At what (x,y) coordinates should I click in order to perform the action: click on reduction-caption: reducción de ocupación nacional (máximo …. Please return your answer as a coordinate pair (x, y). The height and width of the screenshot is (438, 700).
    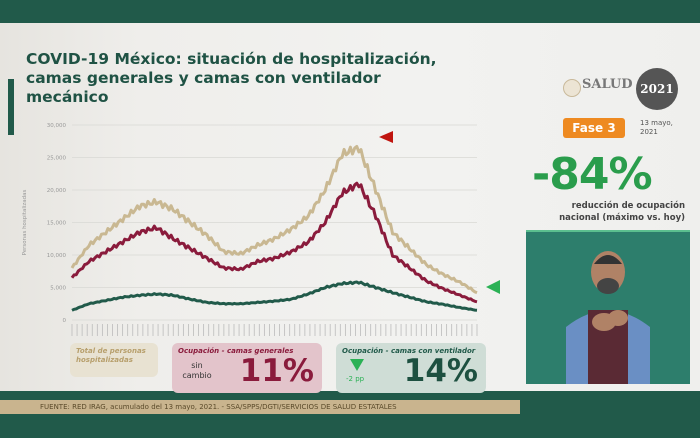
    Looking at the image, I should click on (622, 212).